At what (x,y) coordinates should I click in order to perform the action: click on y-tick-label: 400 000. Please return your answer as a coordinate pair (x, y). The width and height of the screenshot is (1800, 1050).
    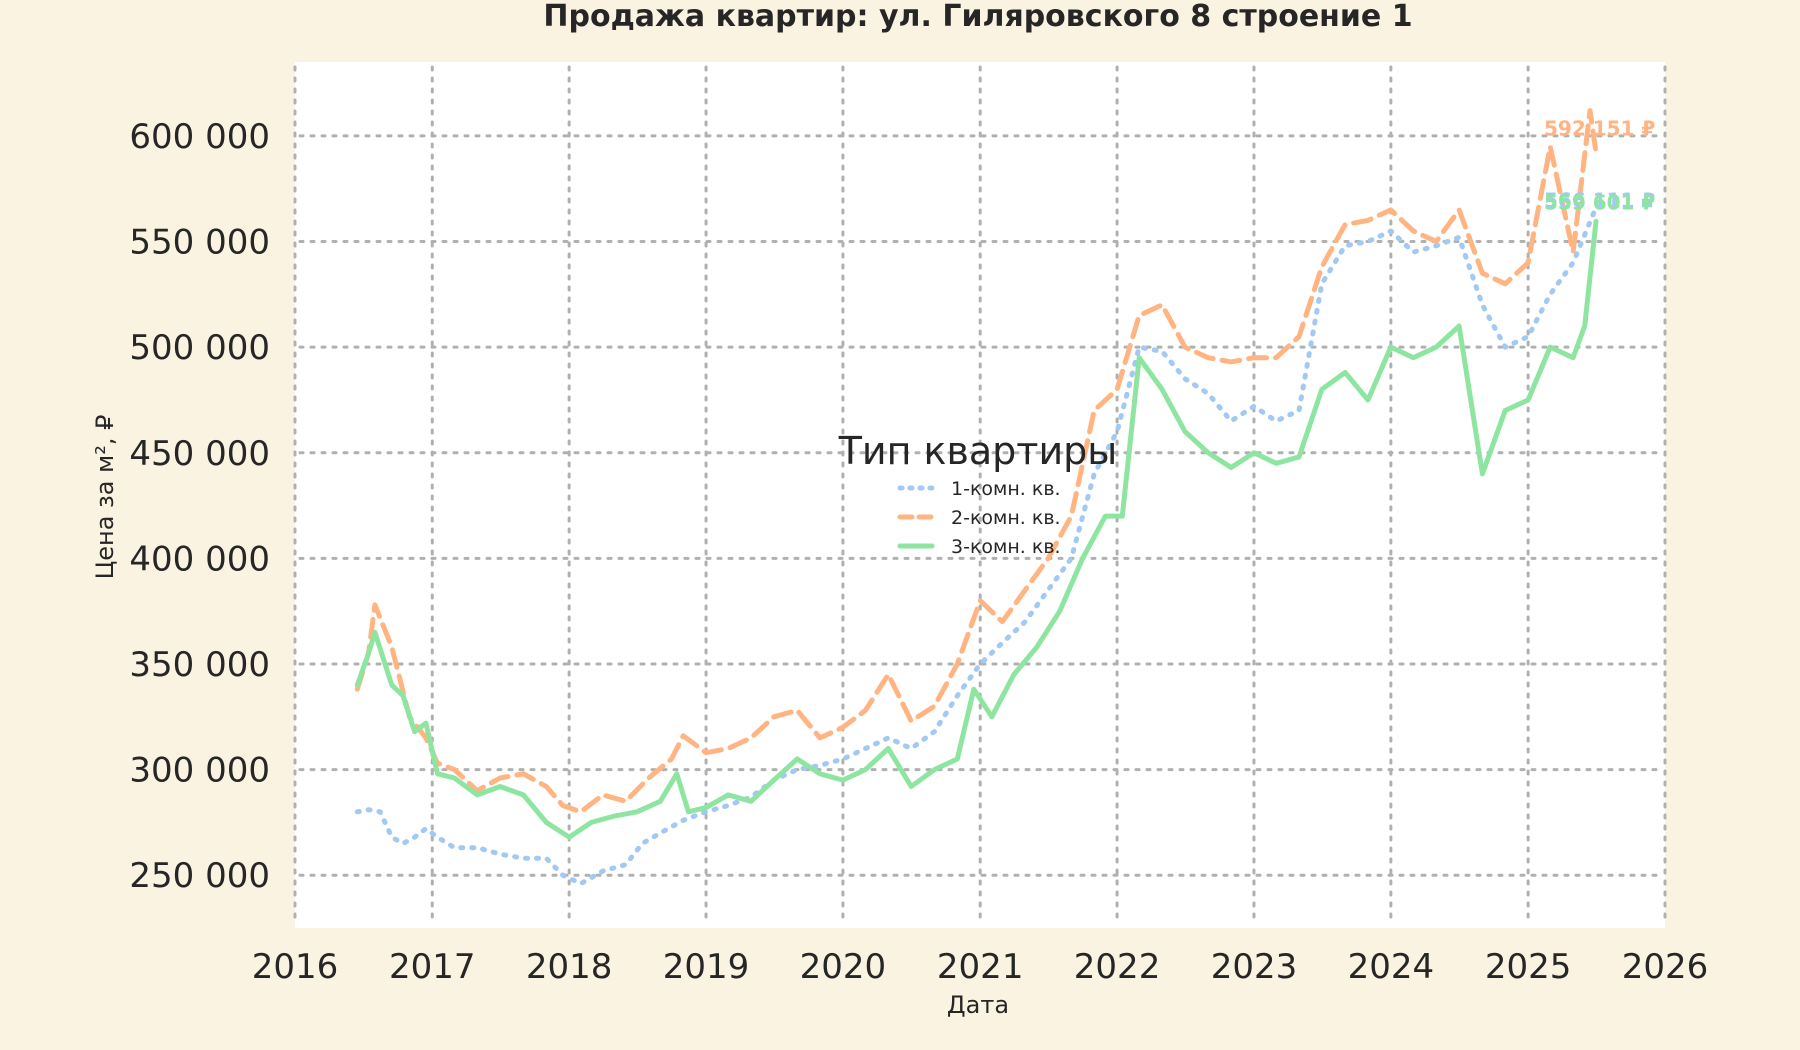
    Looking at the image, I should click on (199, 559).